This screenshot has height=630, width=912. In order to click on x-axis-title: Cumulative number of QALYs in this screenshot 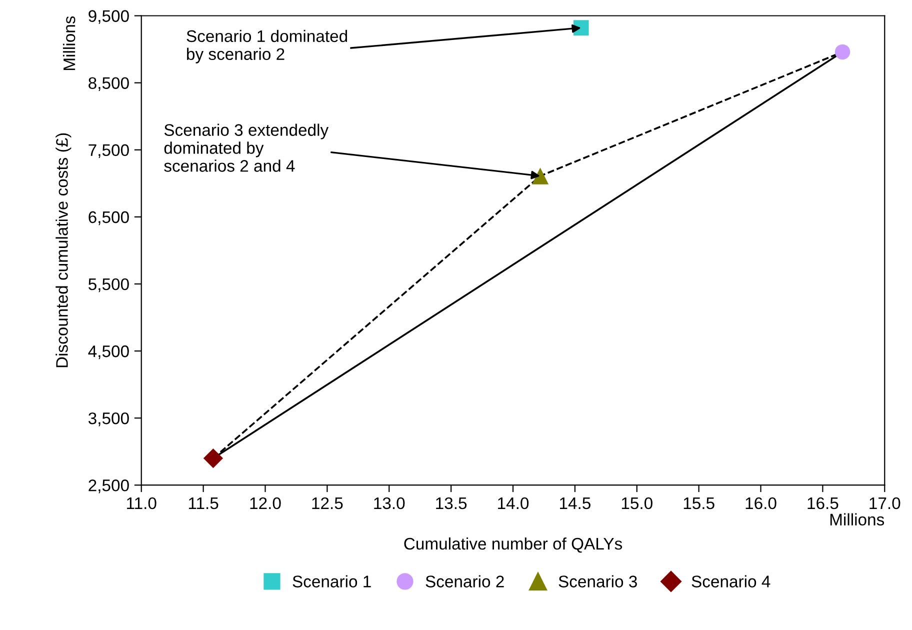, I will do `click(513, 545)`.